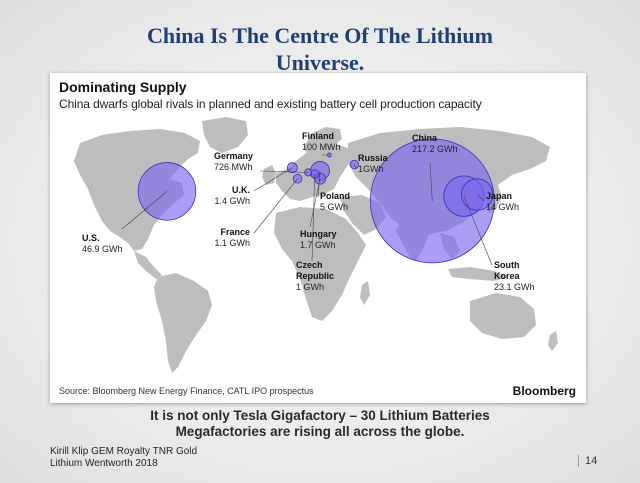 This screenshot has height=483, width=640. I want to click on landmass-greenland, so click(225, 135).